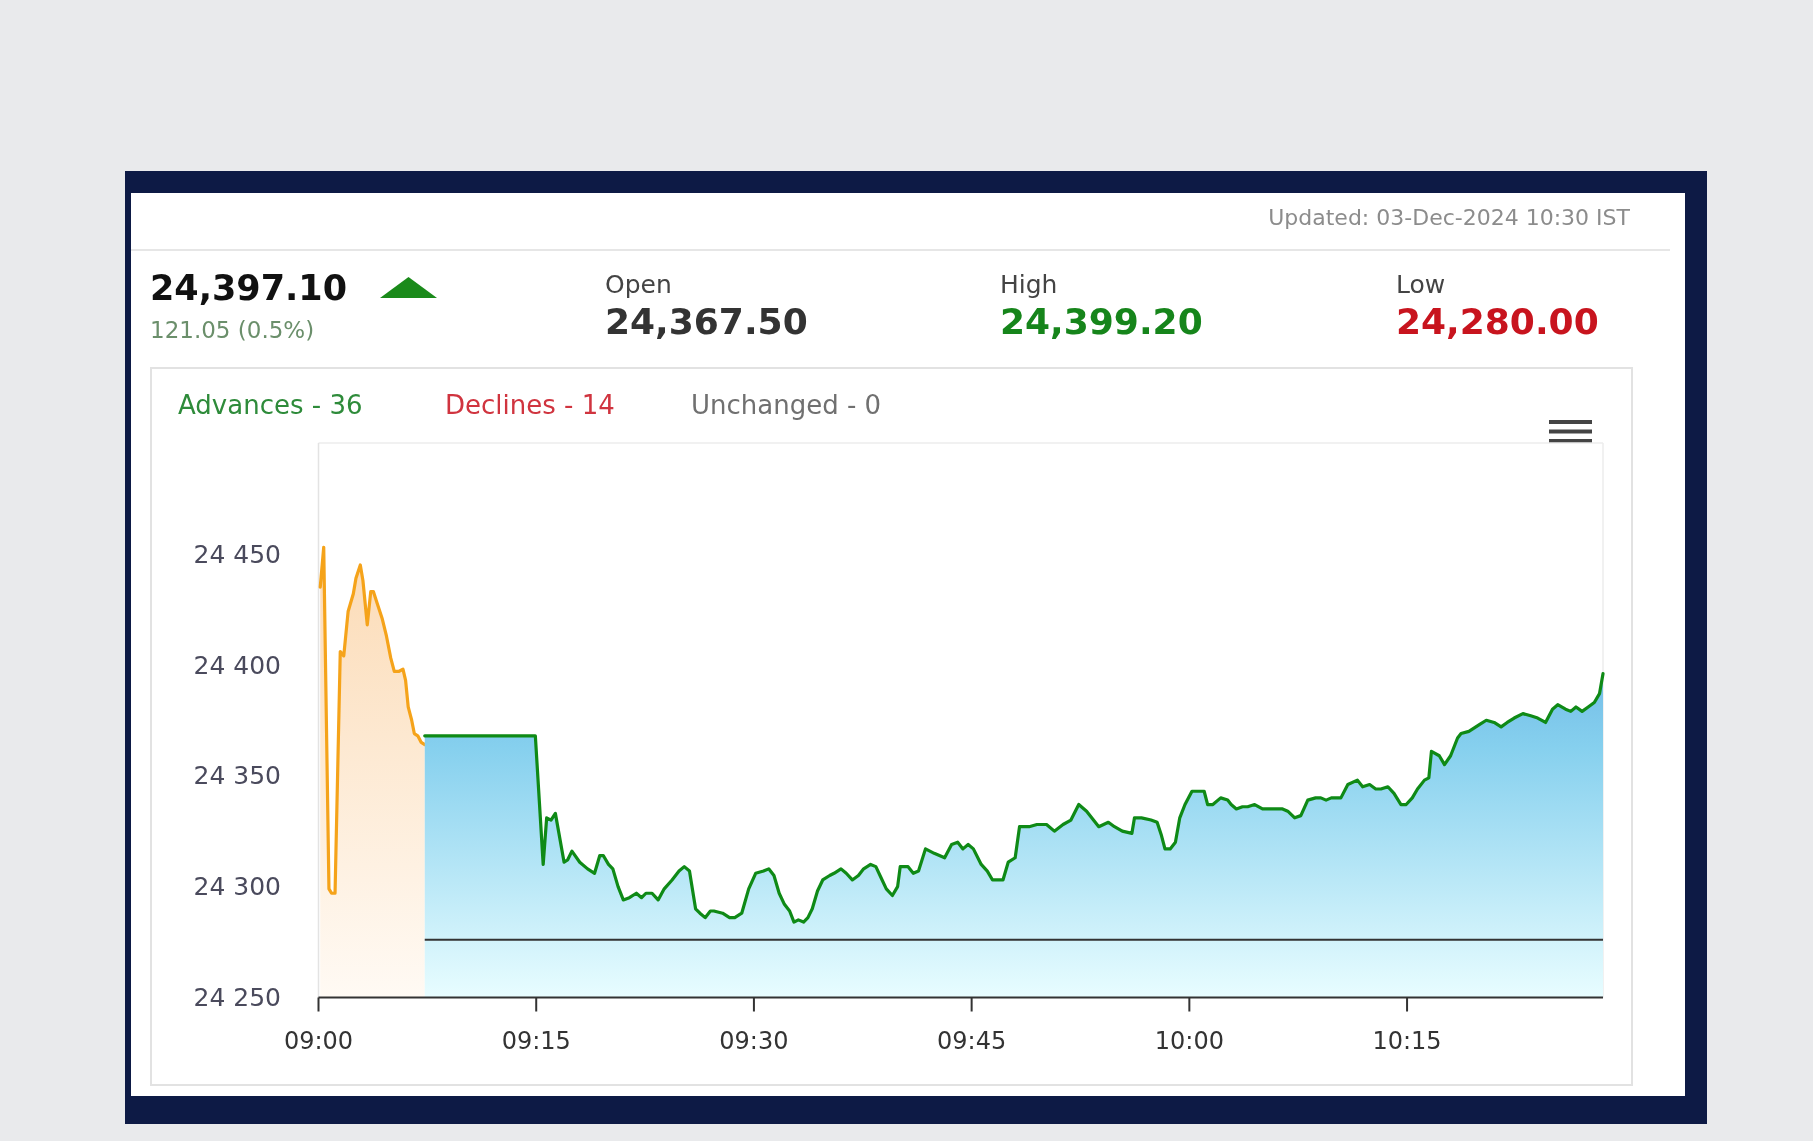 The image size is (1813, 1141). Describe the element at coordinates (318, 1040) in the screenshot. I see `x-tick-label: 09:00` at that location.